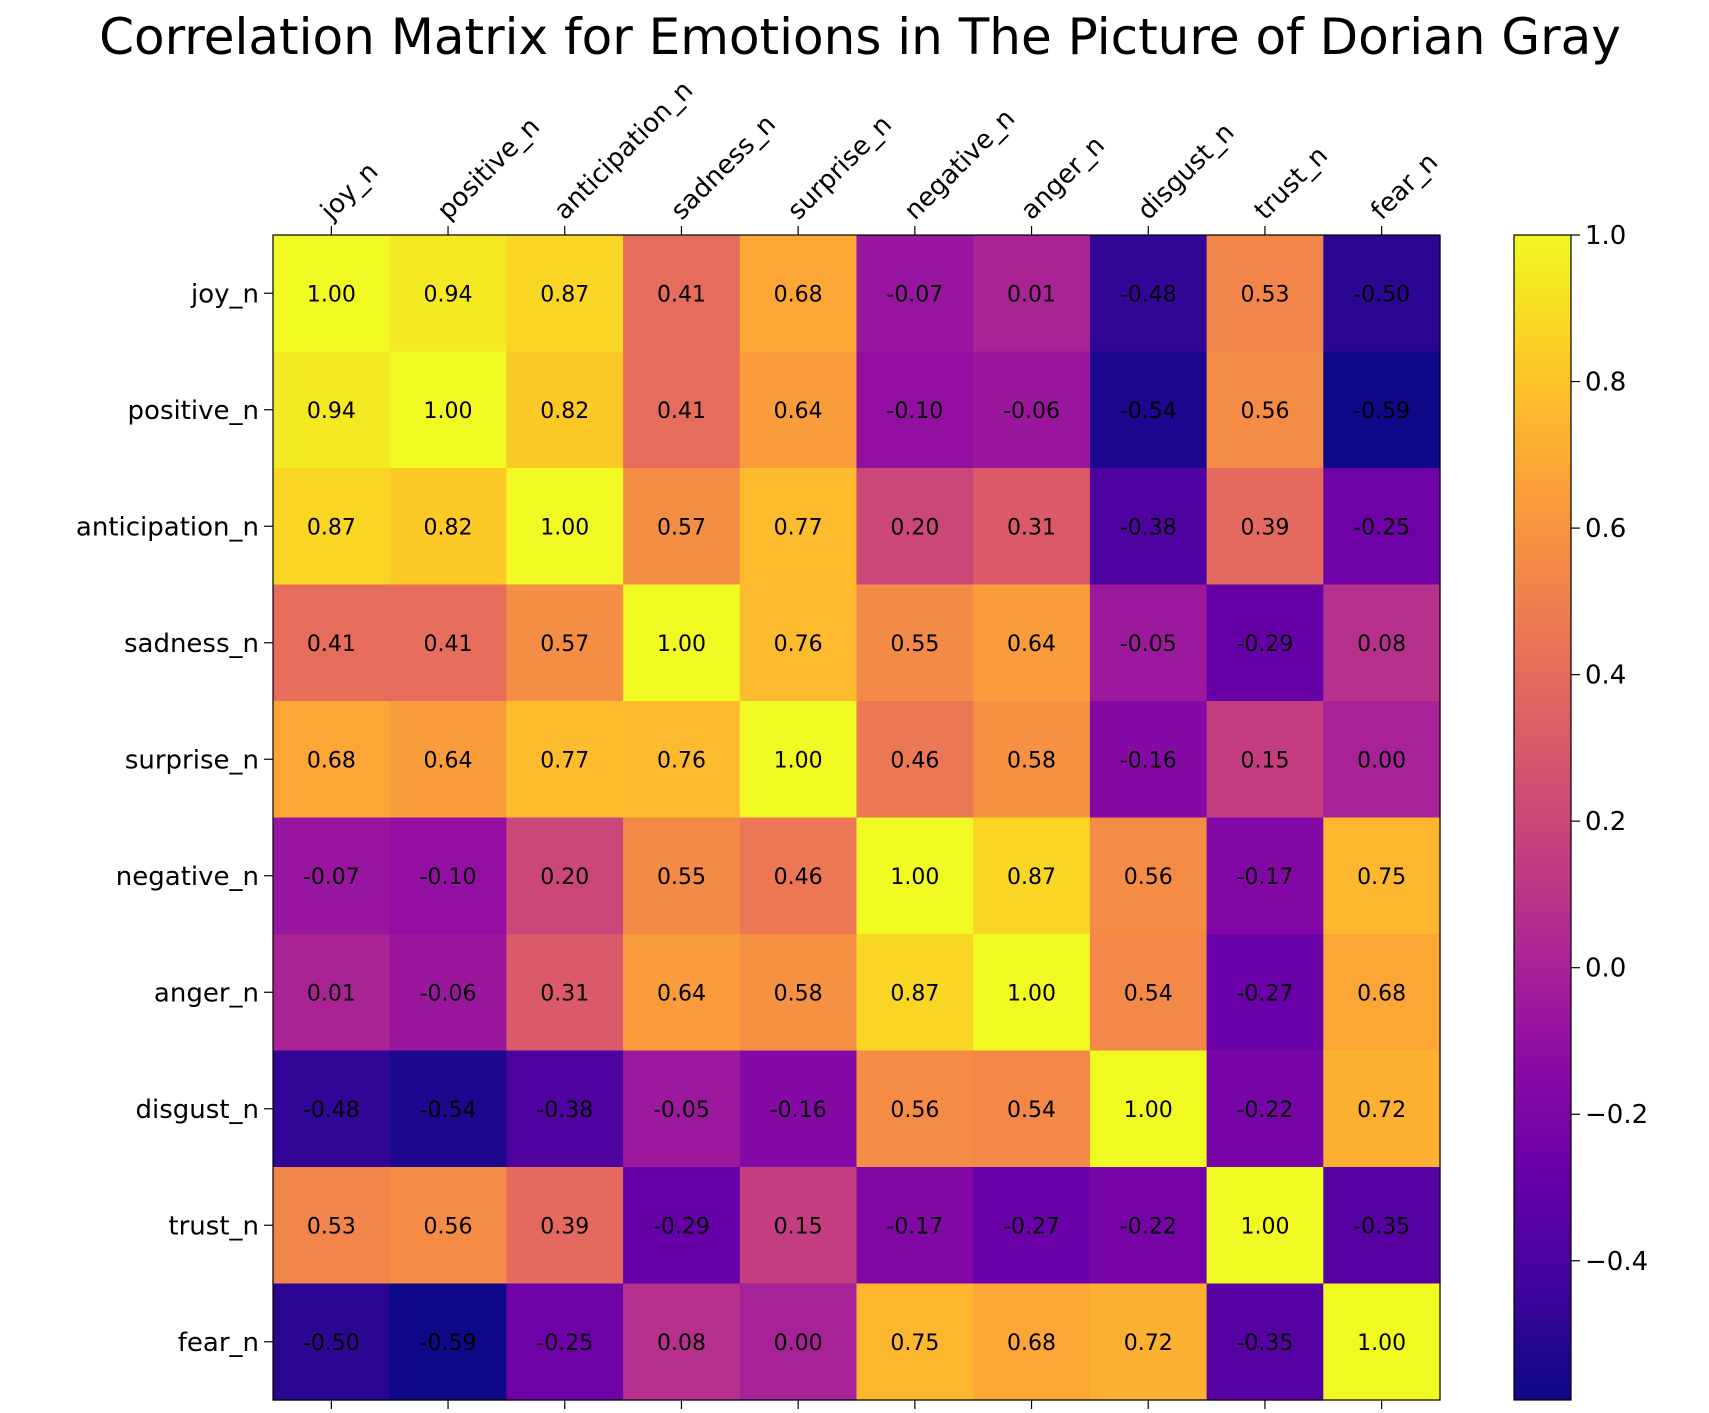 The height and width of the screenshot is (1413, 1709). I want to click on cell-value-label: -0.17, so click(914, 1226).